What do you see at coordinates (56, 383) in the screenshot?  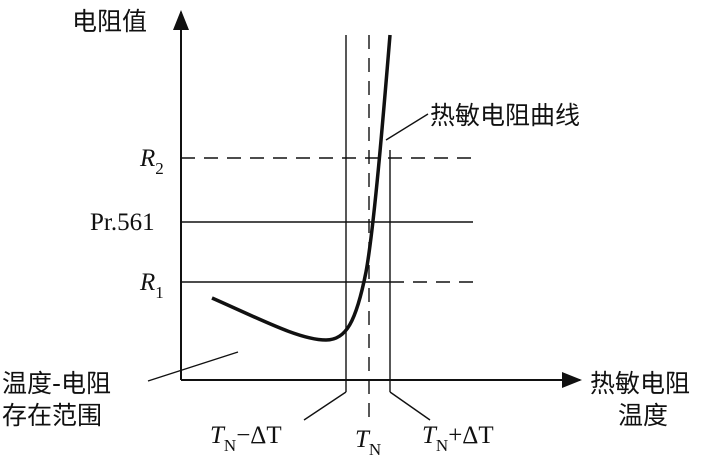 I see `region-label-line1: 温度-电阻` at bounding box center [56, 383].